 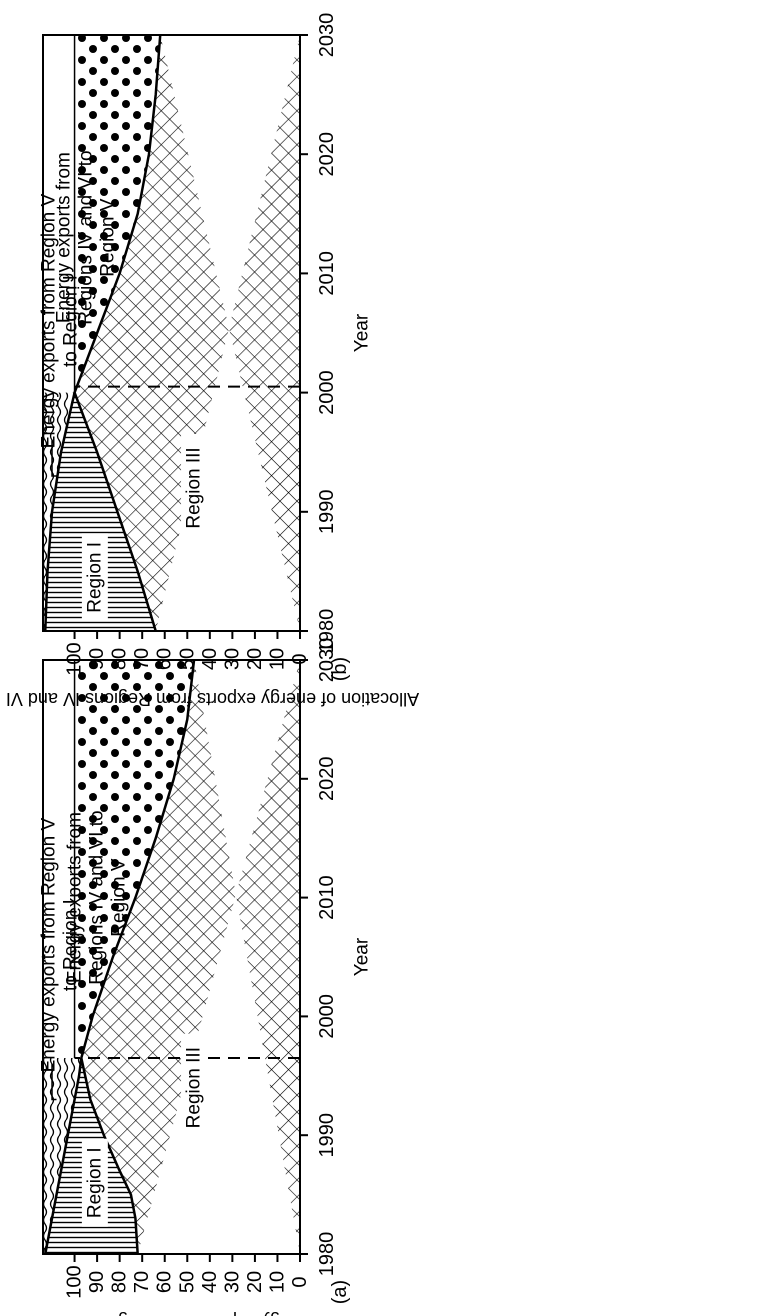 I want to click on region-i-area, so click(x=100, y=511).